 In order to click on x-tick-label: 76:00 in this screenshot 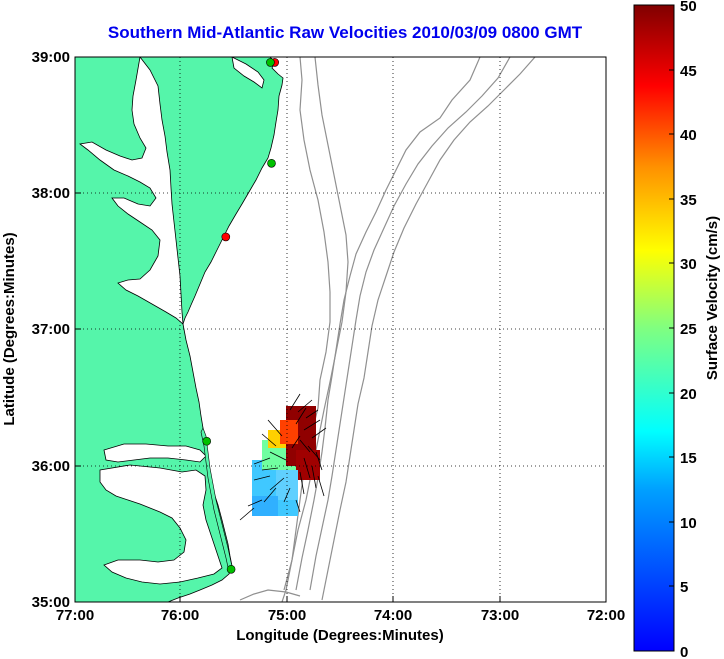, I will do `click(180, 615)`.